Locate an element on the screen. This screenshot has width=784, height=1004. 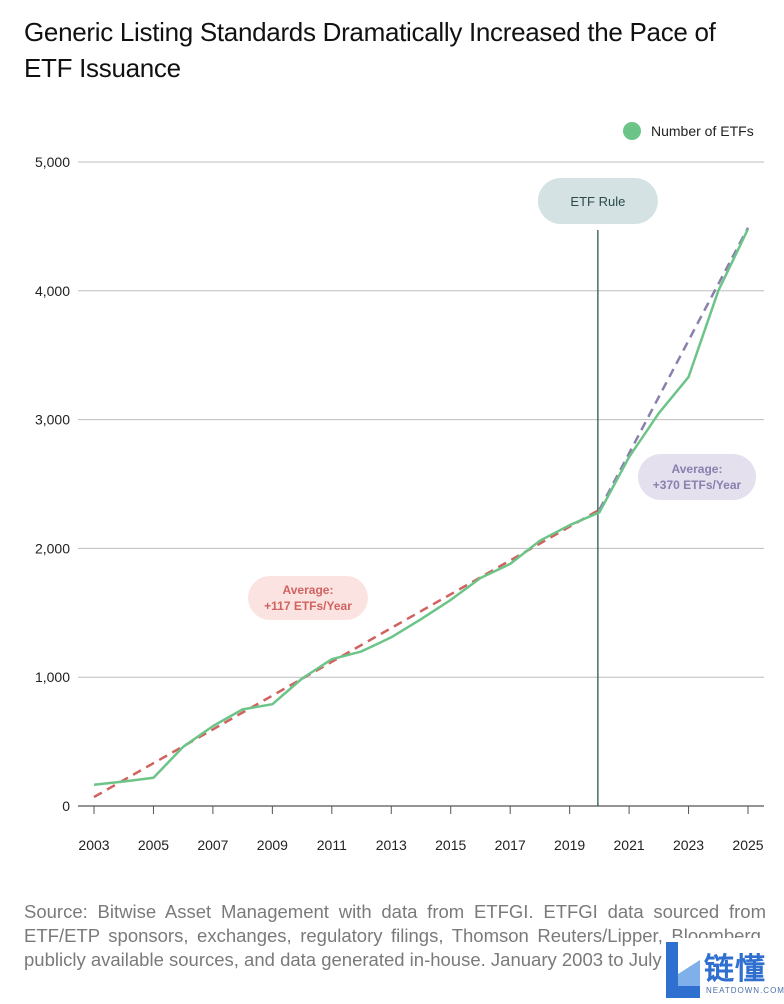
etf-rule-label: ETF Rule is located at coordinates (597, 201).